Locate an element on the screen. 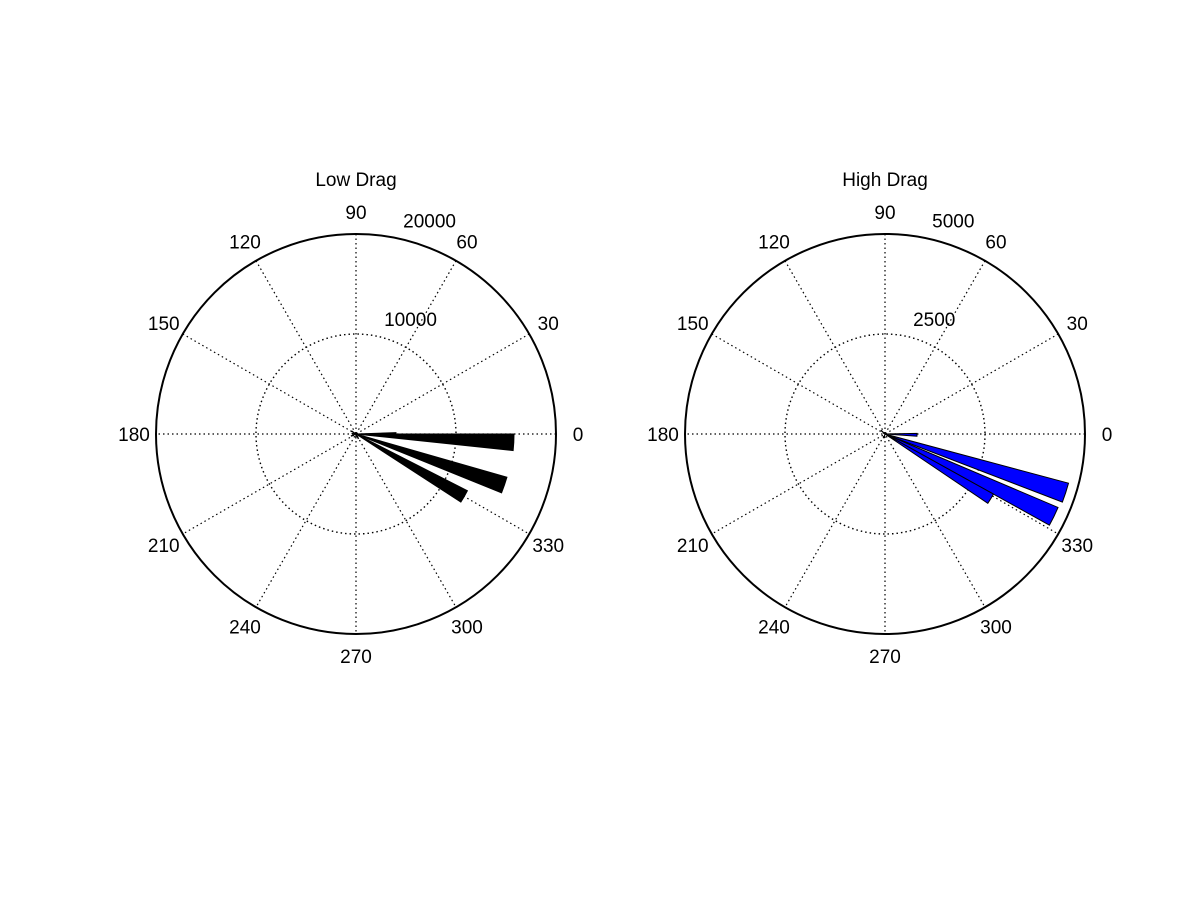 The width and height of the screenshot is (1200, 900). radial-tick-label: 10000 is located at coordinates (410, 320).